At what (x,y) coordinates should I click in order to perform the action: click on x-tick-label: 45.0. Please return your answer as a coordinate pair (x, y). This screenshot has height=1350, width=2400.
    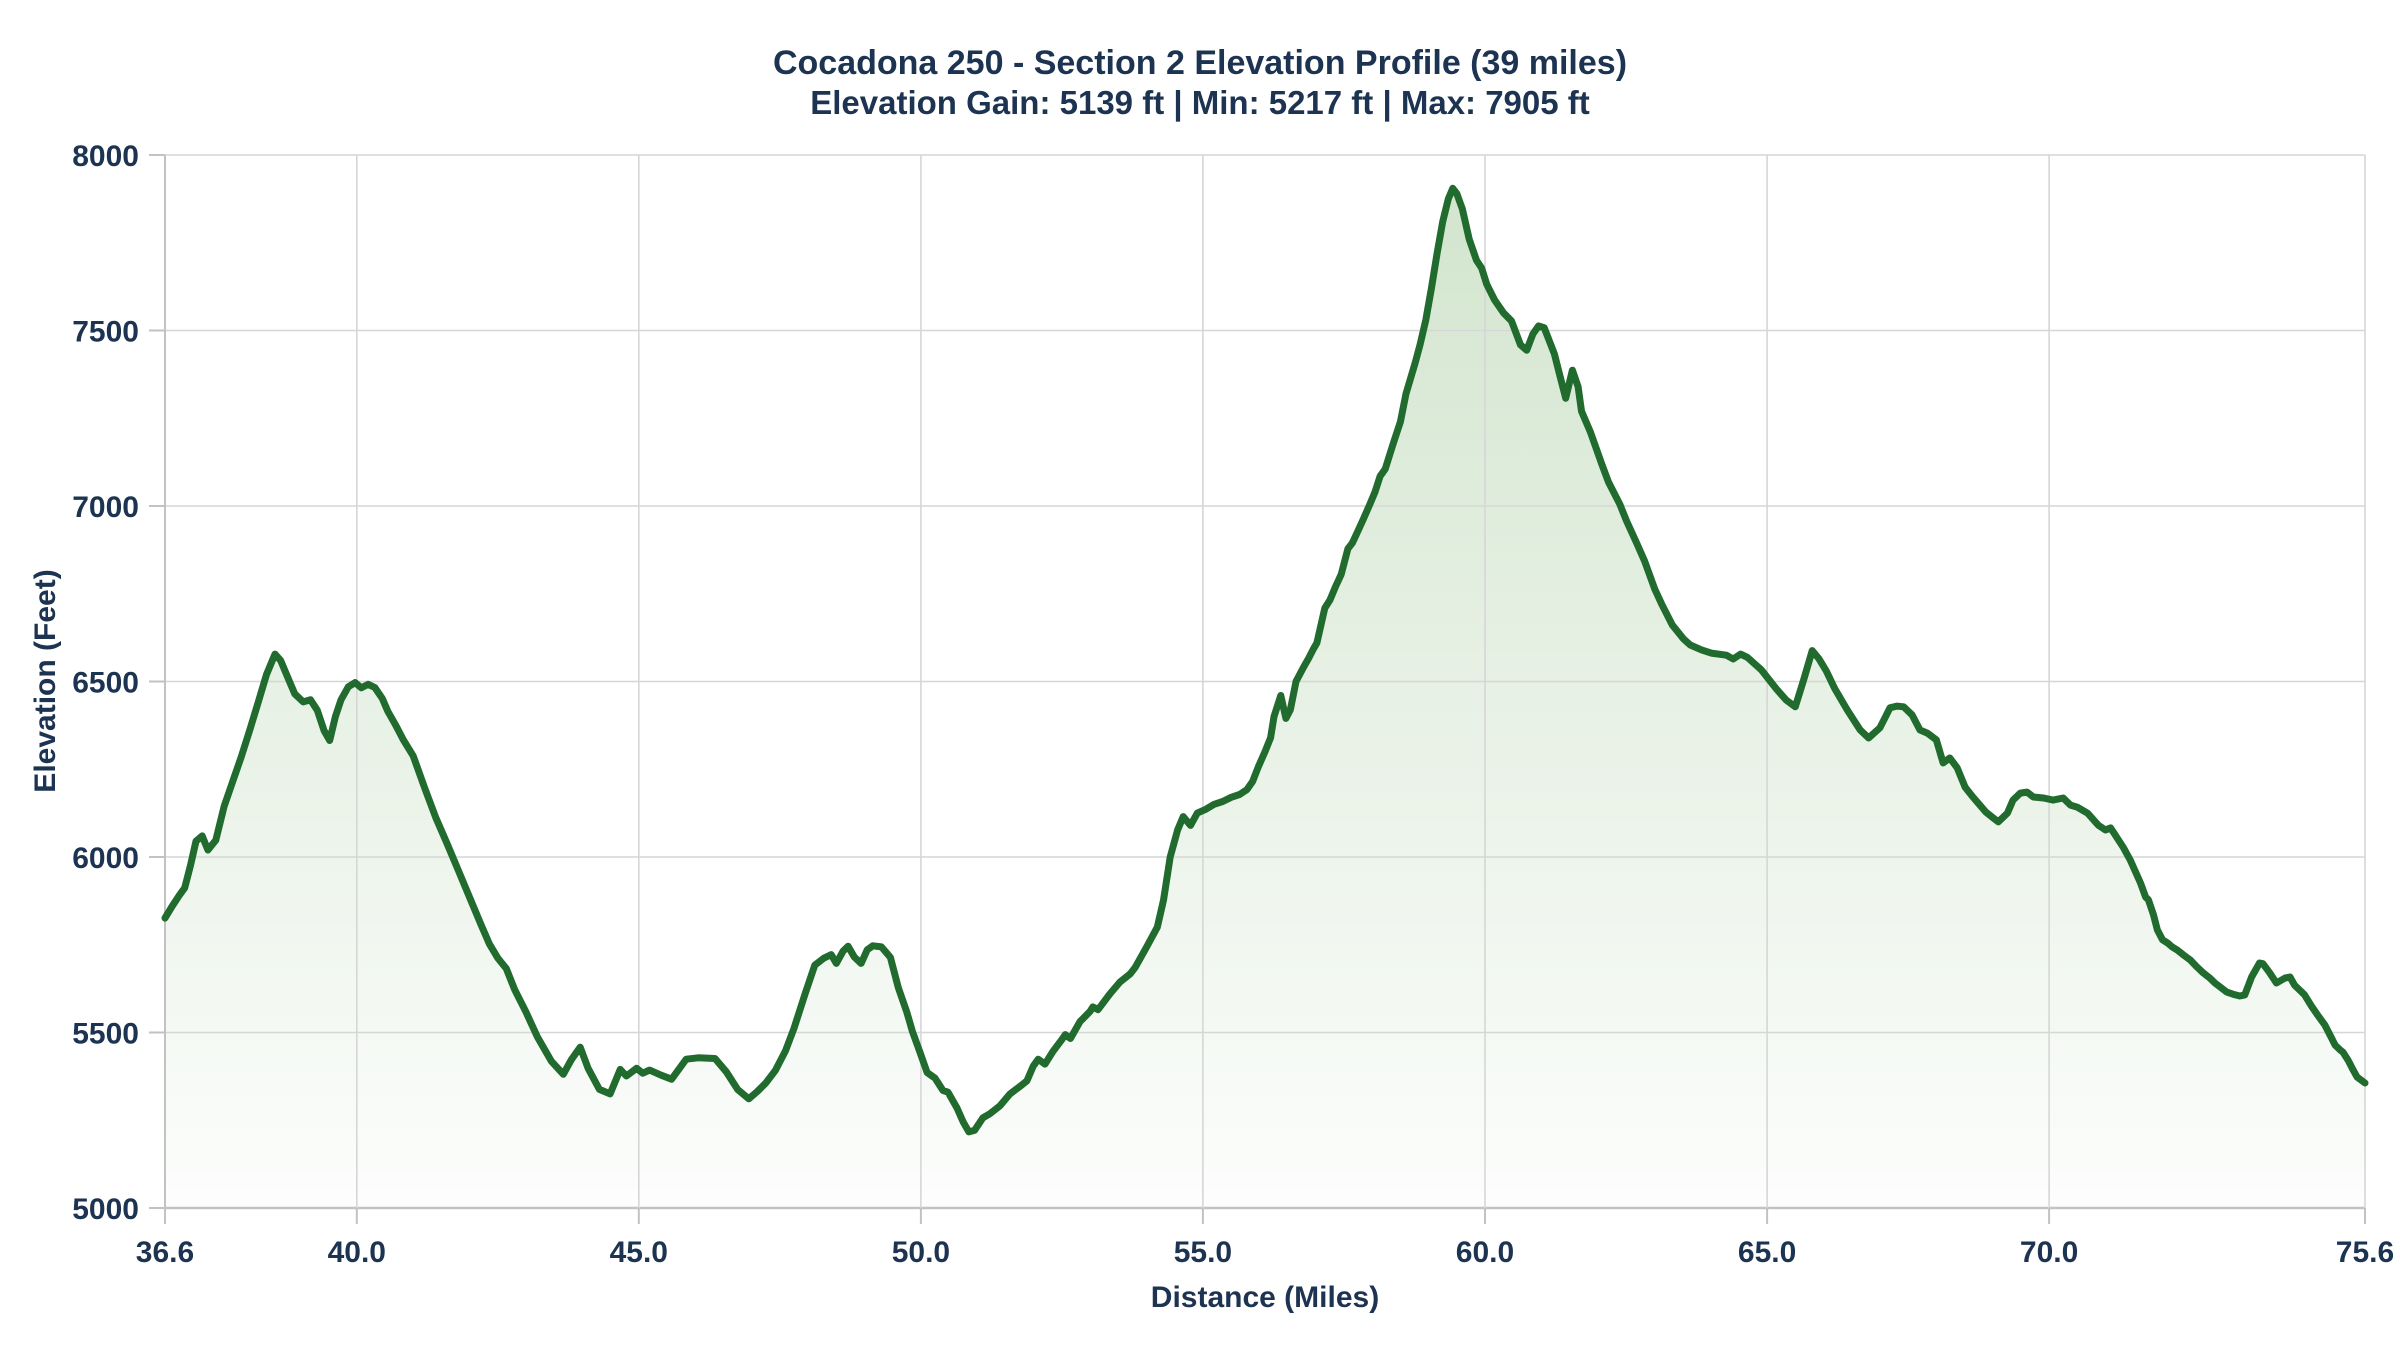
    Looking at the image, I should click on (639, 1252).